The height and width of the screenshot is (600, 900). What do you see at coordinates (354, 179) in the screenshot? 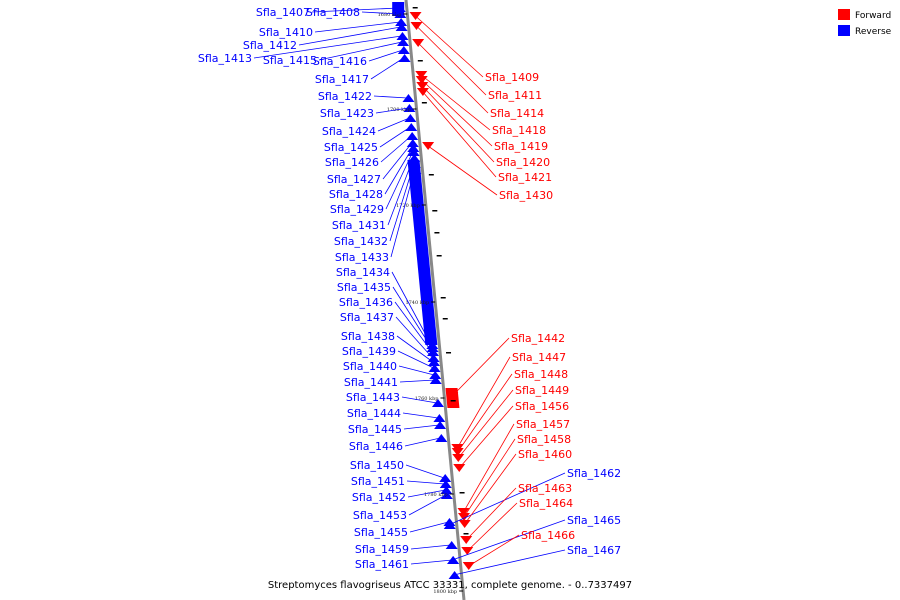
I see `gene-label: Sfla_1427` at bounding box center [354, 179].